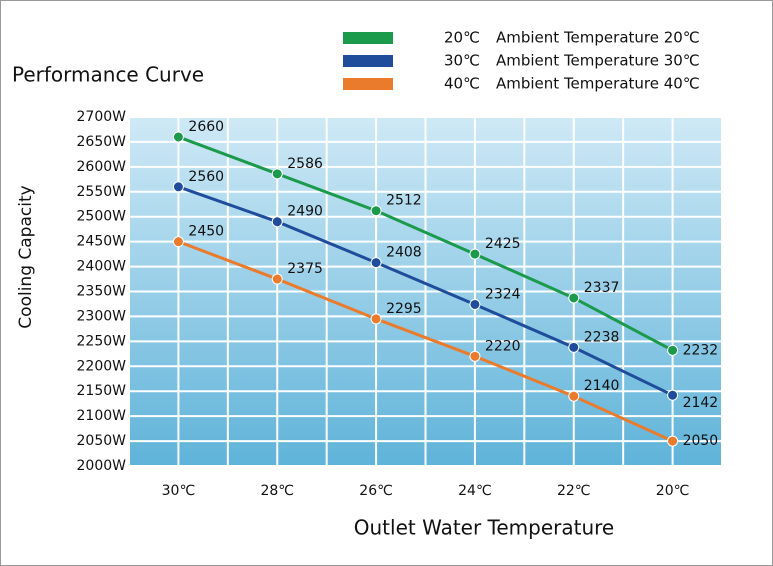 This screenshot has width=773, height=566. What do you see at coordinates (574, 491) in the screenshot?
I see `x-tick-label: 22℃` at bounding box center [574, 491].